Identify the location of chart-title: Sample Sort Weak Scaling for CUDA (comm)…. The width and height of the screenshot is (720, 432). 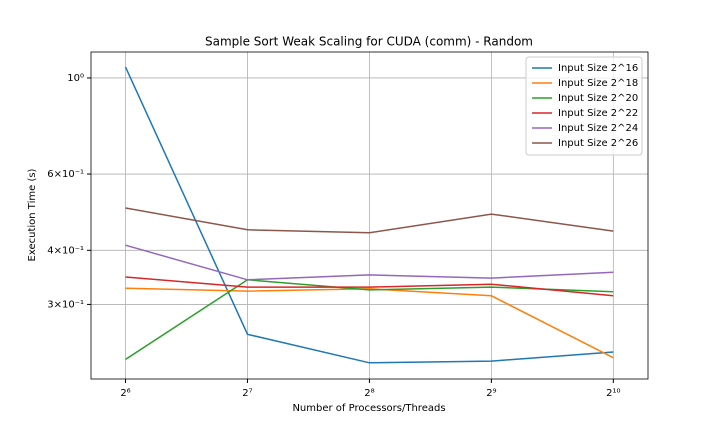
(369, 42).